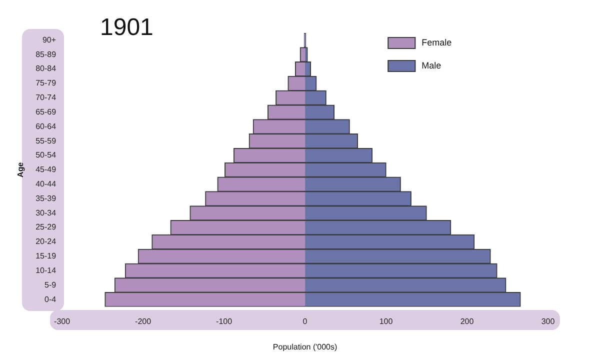 The image size is (600, 364). What do you see at coordinates (46, 83) in the screenshot?
I see `y-tick-label: 75-79` at bounding box center [46, 83].